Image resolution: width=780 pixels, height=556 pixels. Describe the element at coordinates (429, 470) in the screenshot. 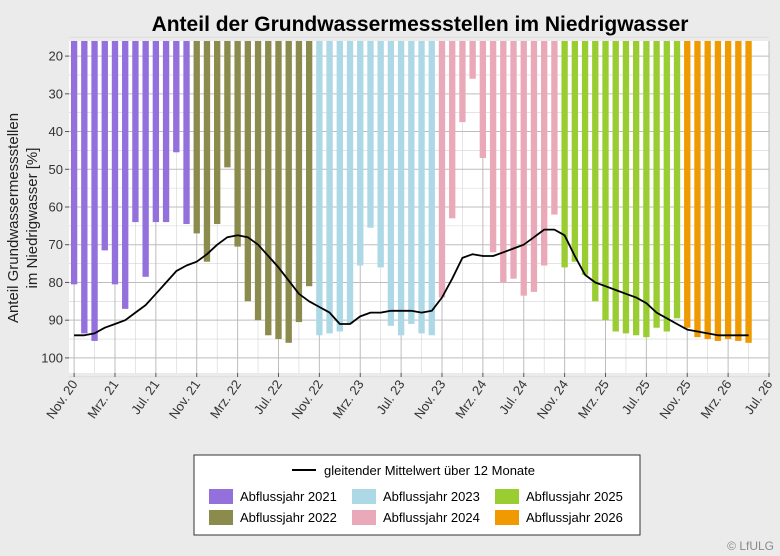

I see `legend-line-label: gleitender Mittelwert über 12 Monate` at that location.